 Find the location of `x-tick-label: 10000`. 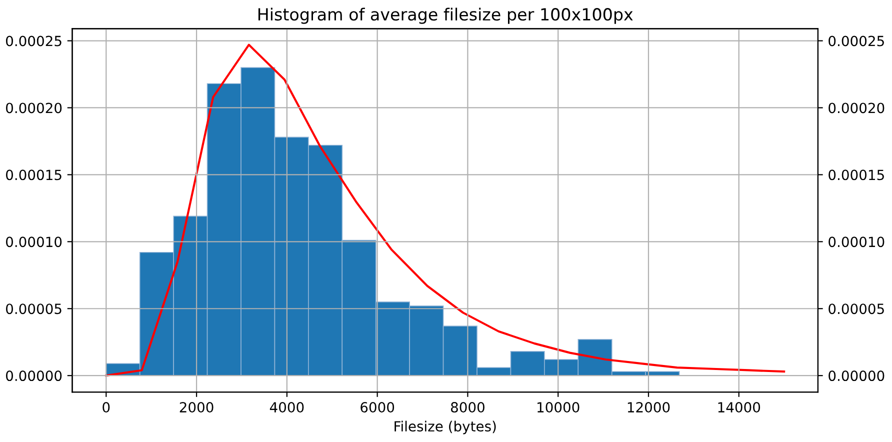

x-tick-label: 10000 is located at coordinates (559, 407).